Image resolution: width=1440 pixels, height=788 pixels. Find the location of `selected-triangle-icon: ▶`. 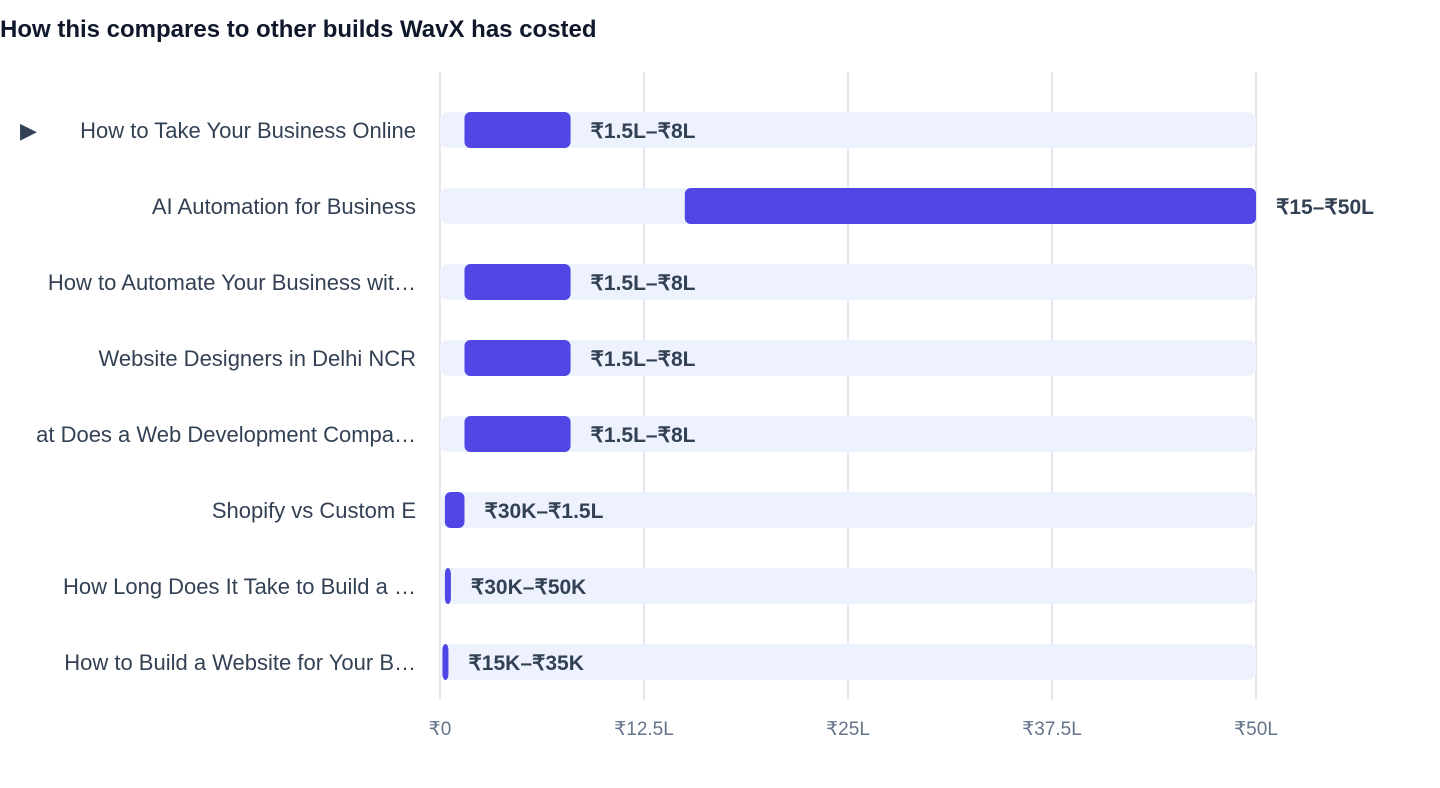

selected-triangle-icon: ▶ is located at coordinates (28, 130).